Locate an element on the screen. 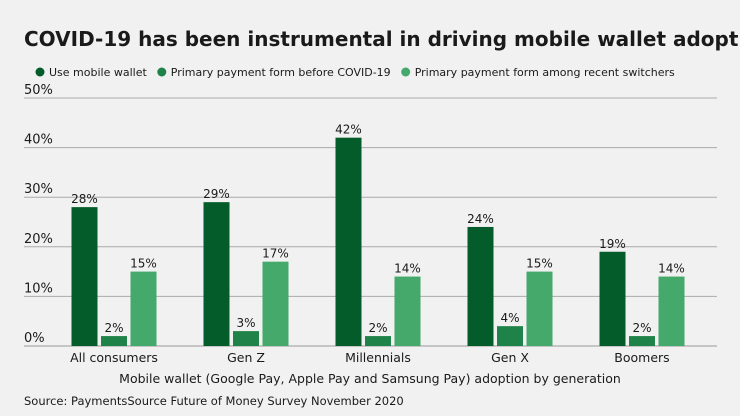 Image resolution: width=740 pixels, height=416 pixels. y-tick-label: 20% is located at coordinates (38, 239).